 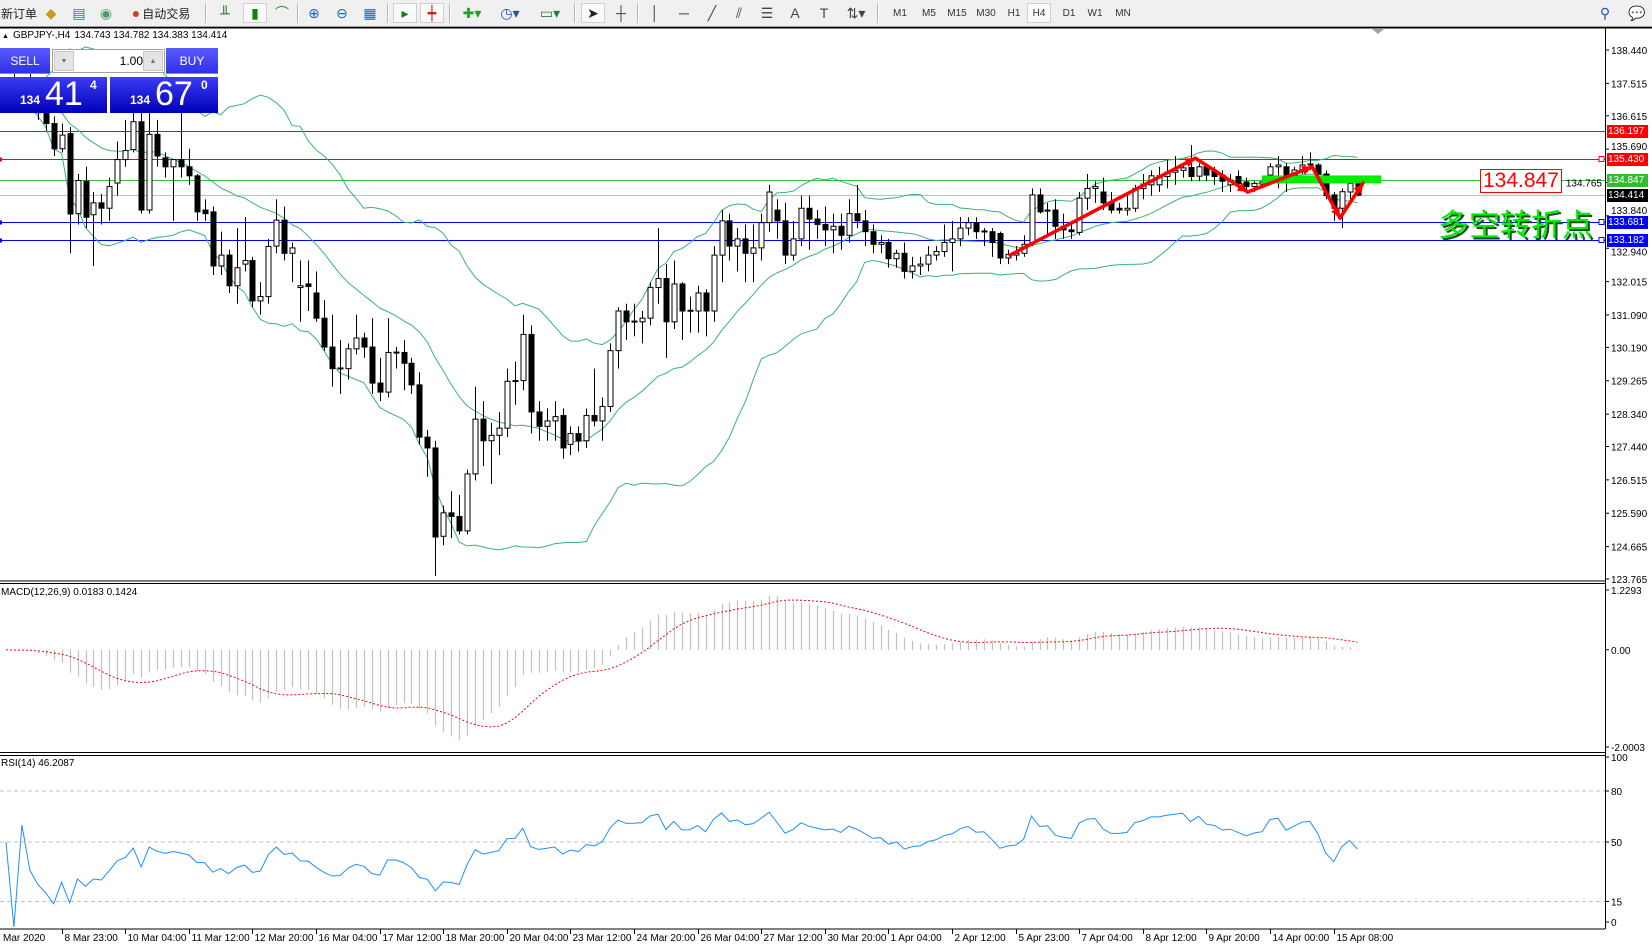 What do you see at coordinates (824, 13) in the screenshot?
I see `text-label-icon: T` at bounding box center [824, 13].